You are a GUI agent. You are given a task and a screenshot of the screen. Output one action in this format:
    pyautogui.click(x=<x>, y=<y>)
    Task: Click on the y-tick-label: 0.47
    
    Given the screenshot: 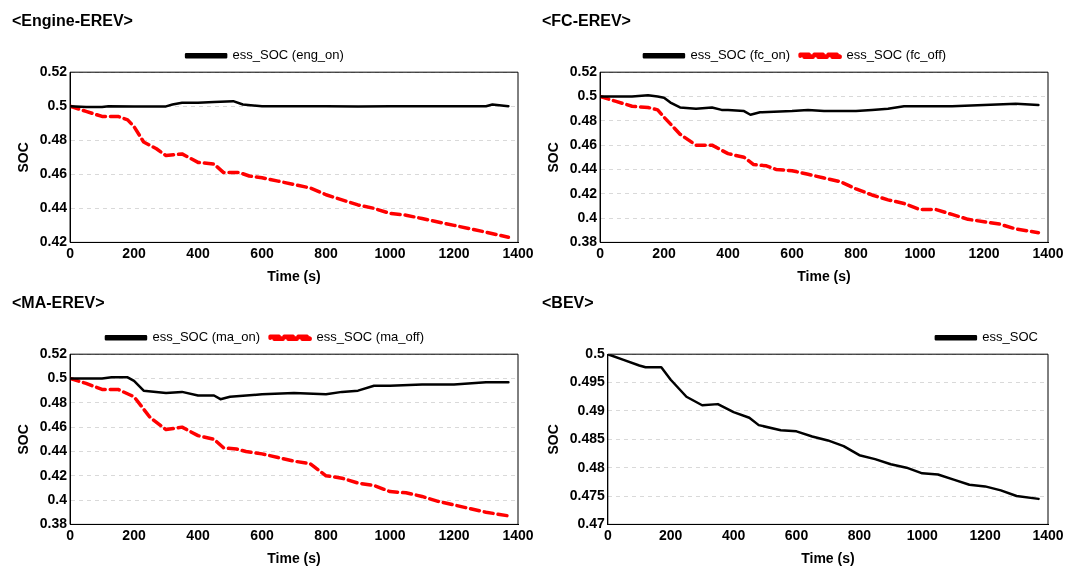 What is the action you would take?
    pyautogui.click(x=591, y=523)
    